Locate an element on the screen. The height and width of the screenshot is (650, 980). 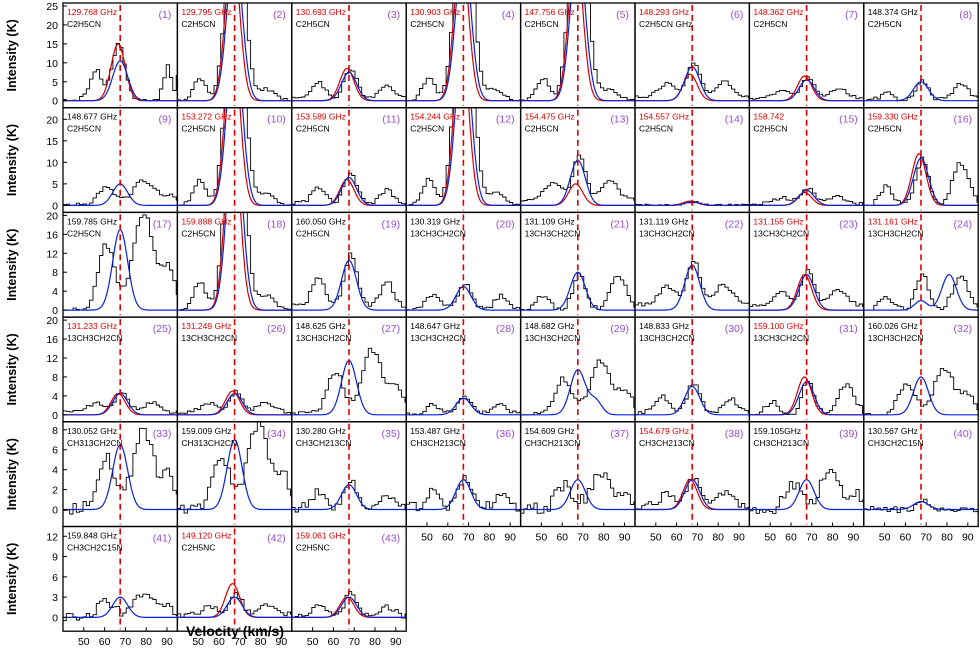
panel-12: 154.244 GHz C2H5CN (12) is located at coordinates (463, 160).